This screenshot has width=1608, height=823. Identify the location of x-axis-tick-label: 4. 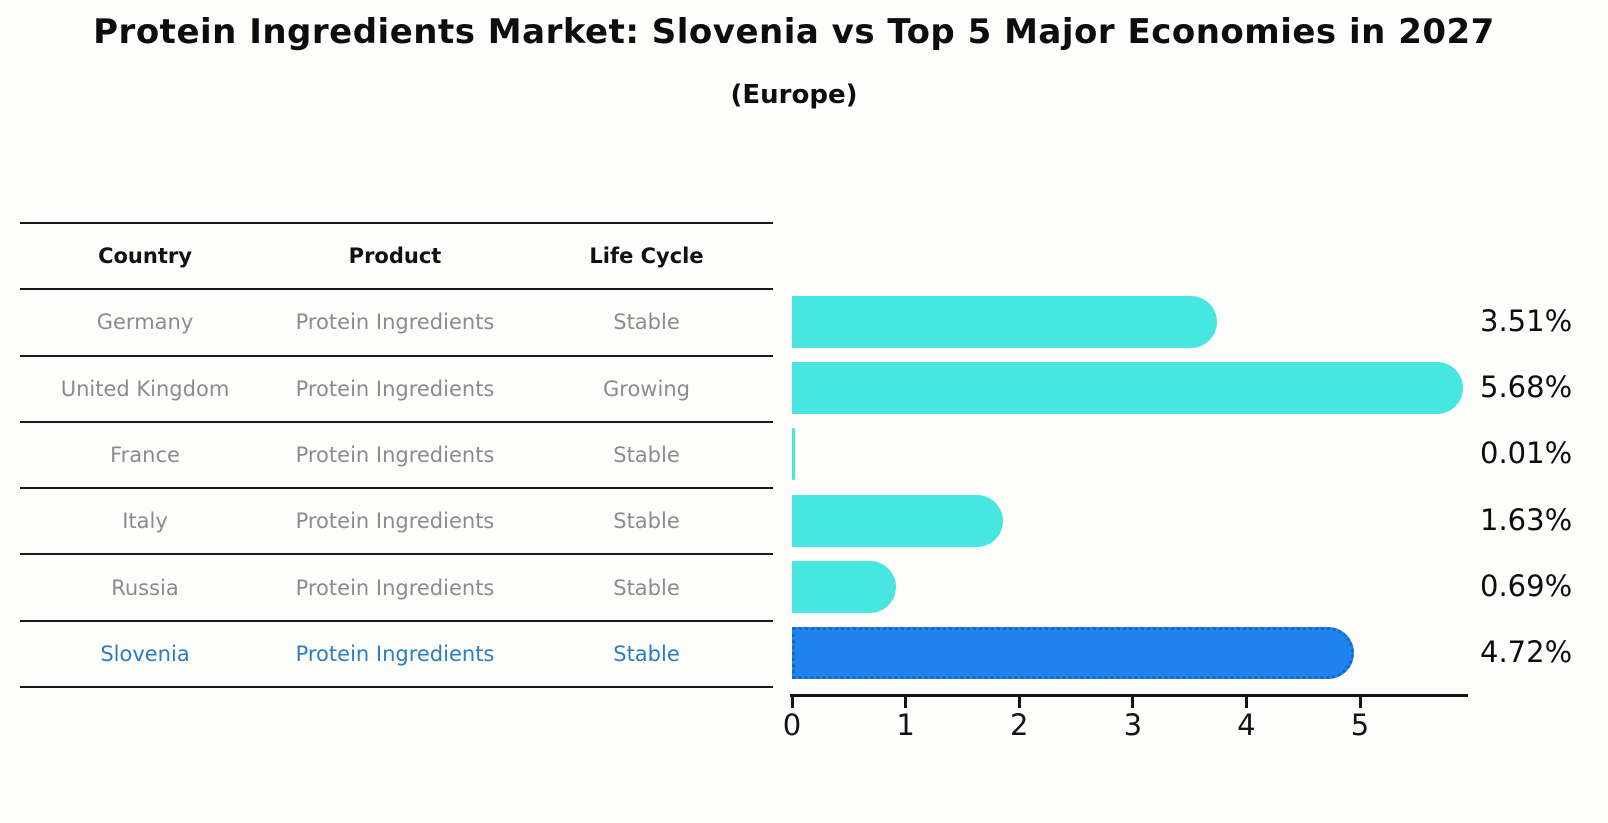
(1246, 725).